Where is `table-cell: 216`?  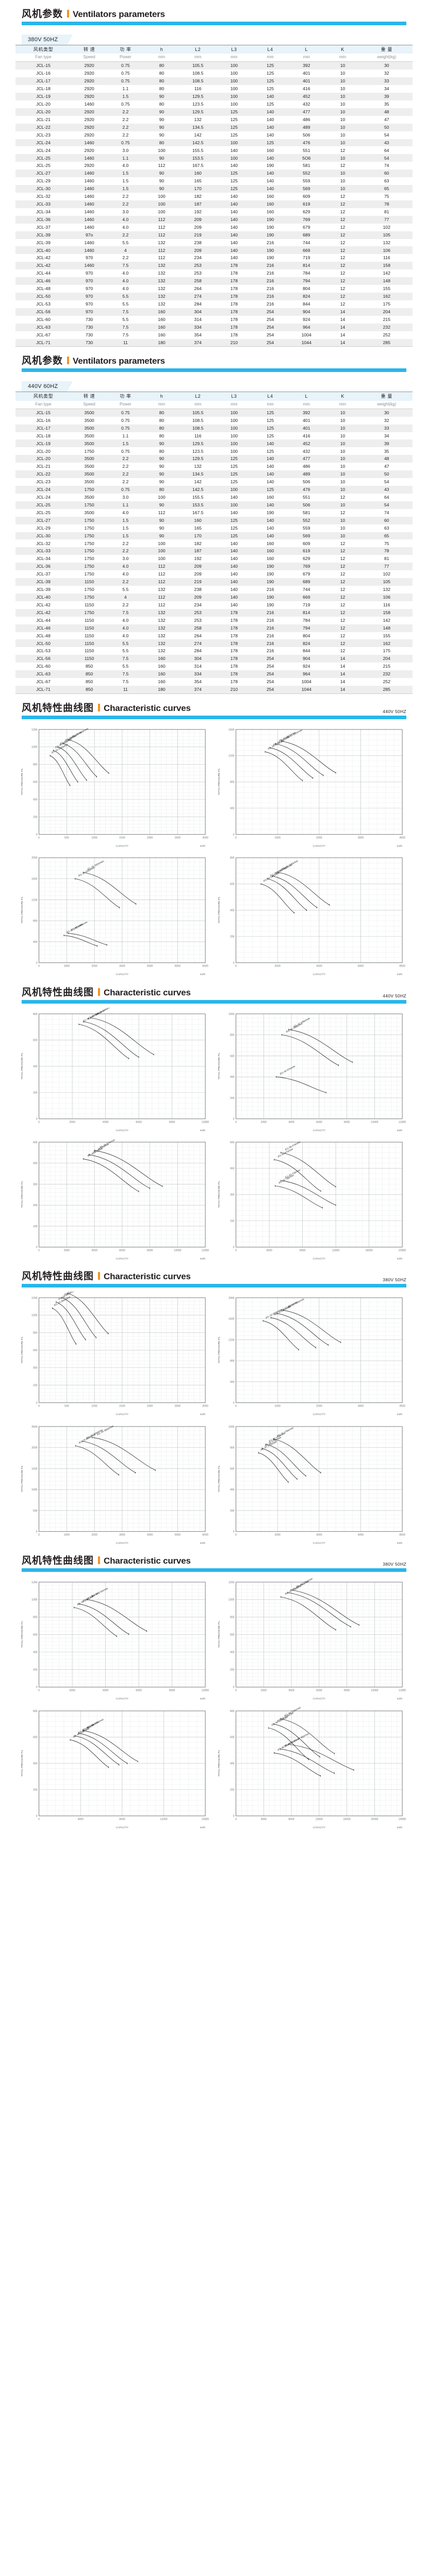
table-cell: 216 is located at coordinates (270, 612).